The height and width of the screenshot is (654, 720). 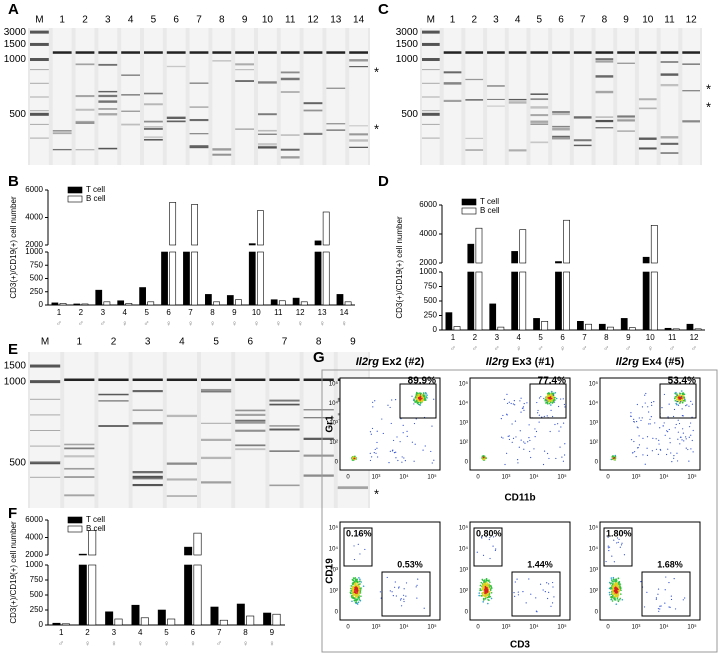 I want to click on y-axis-label: CD3(+)/CD19(+) cell number, so click(x=399, y=267).